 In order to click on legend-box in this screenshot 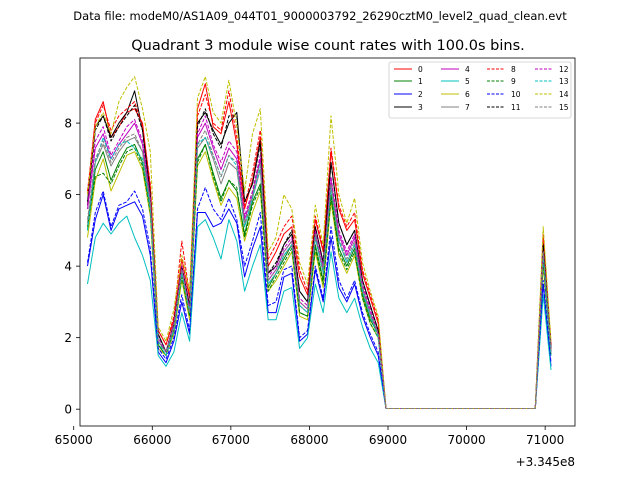, I will do `click(480, 90)`.